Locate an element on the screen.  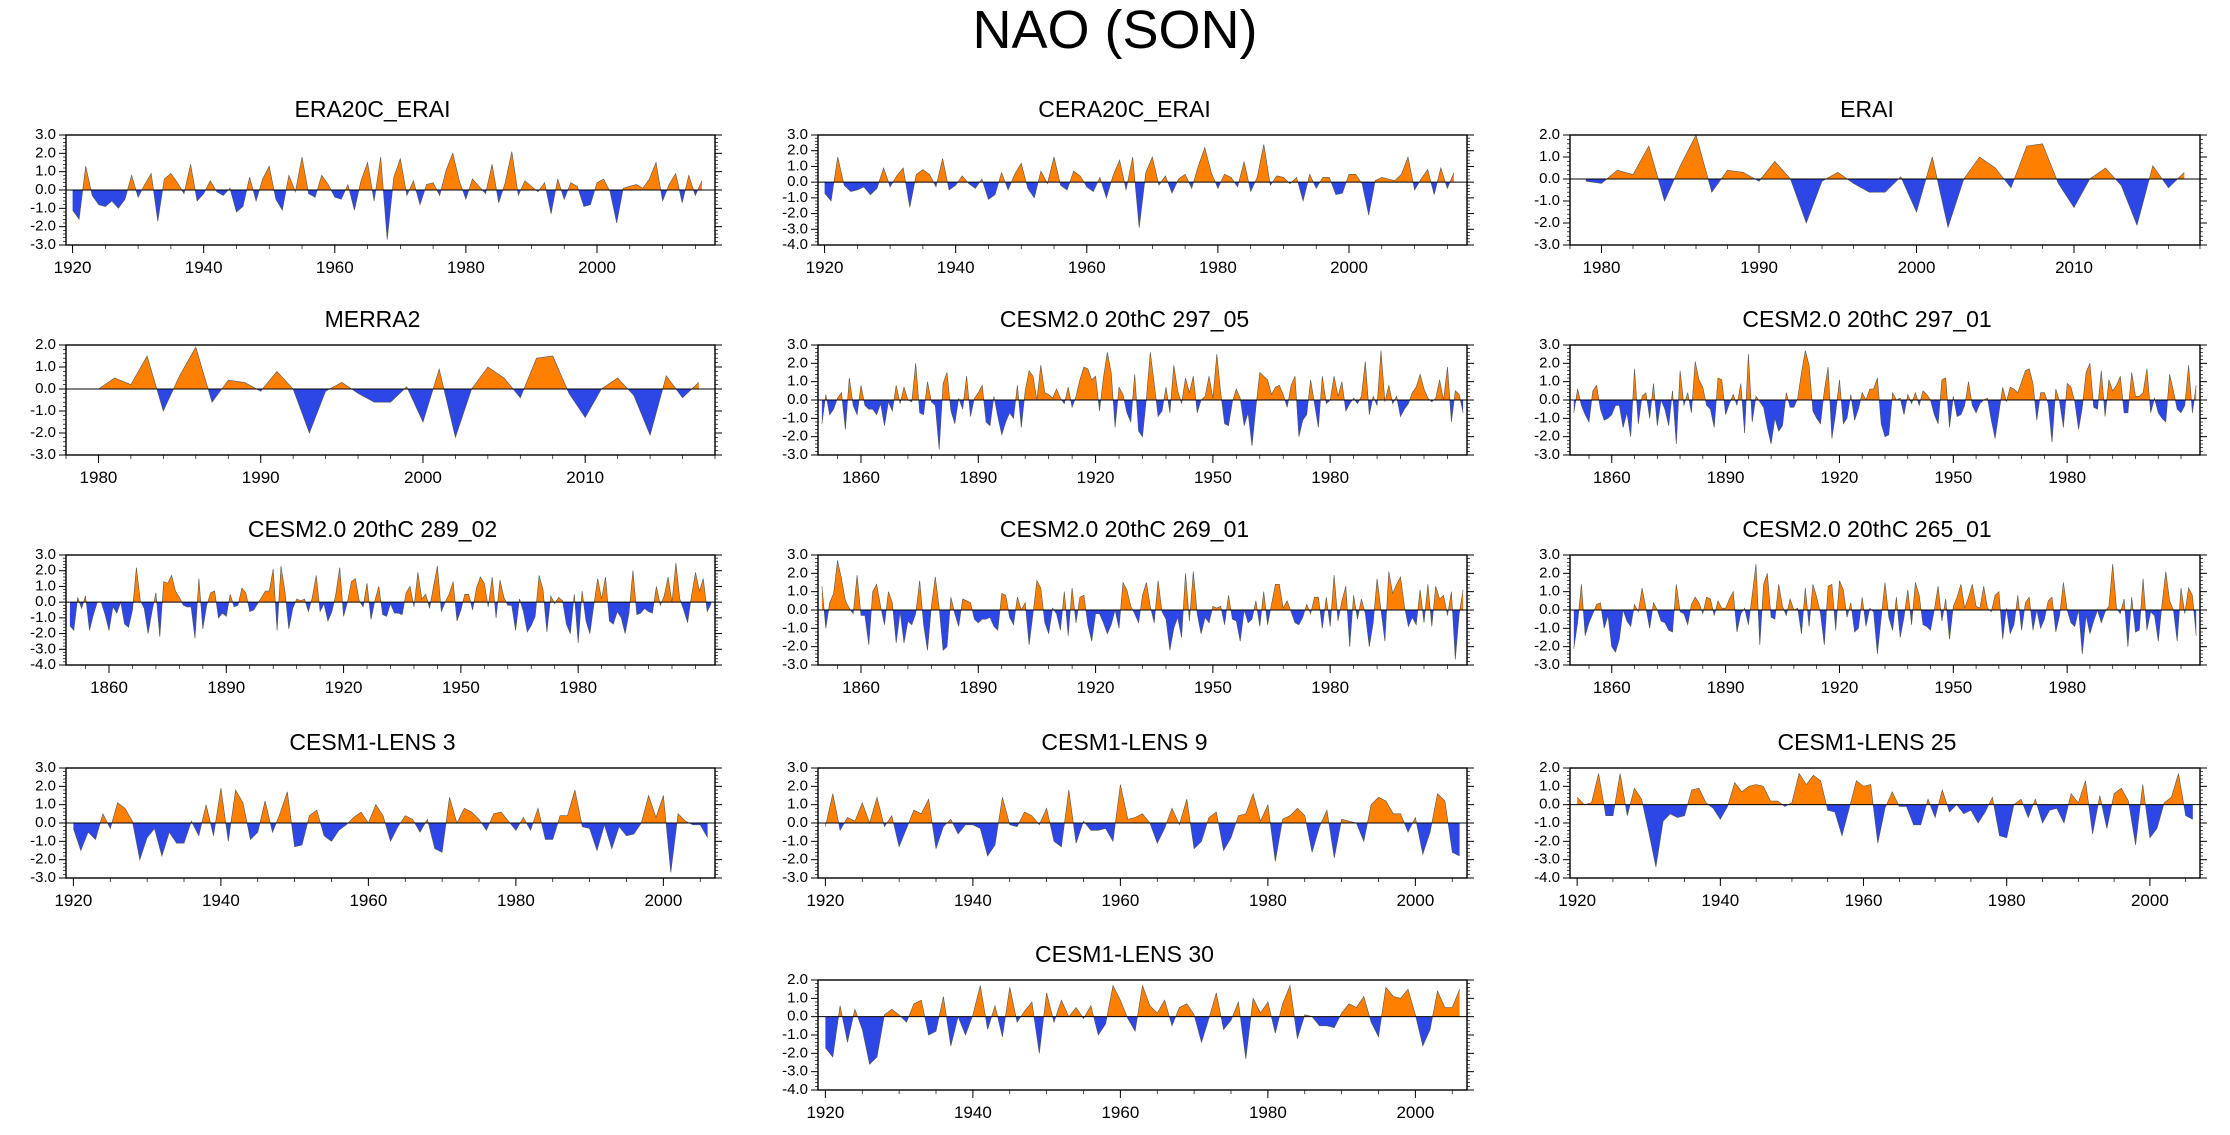
panel-title: CESM2.0 20thC 297_05 is located at coordinates (1124, 319).